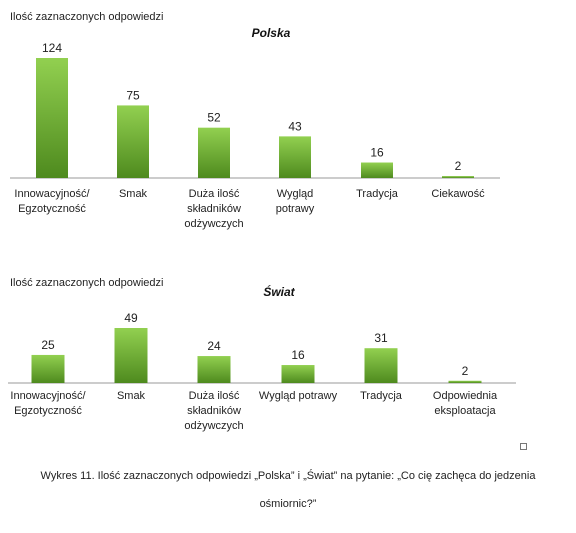  What do you see at coordinates (465, 403) in the screenshot?
I see `category-label-5: Odpowiednia eksploatacja` at bounding box center [465, 403].